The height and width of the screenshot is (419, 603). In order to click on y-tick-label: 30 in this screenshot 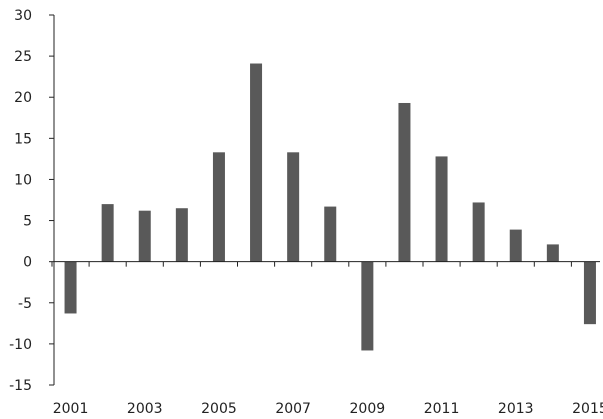, I will do `click(23, 16)`.